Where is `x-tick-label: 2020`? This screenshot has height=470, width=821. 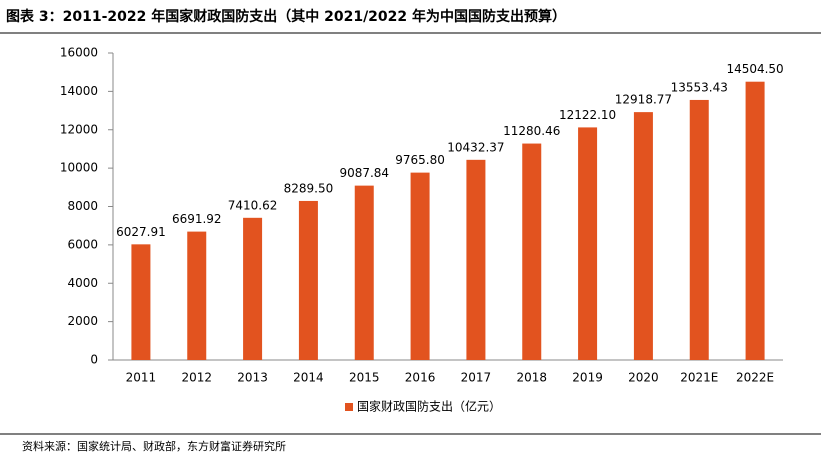 x-tick-label: 2020 is located at coordinates (643, 378).